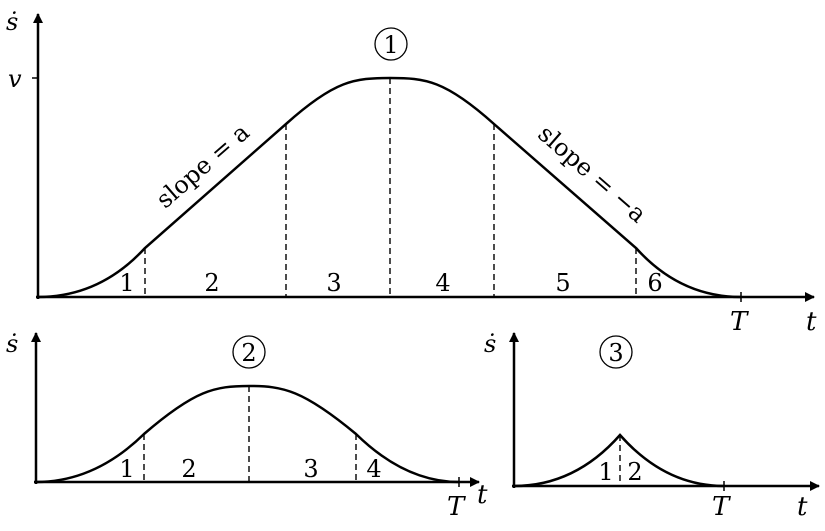 Image resolution: width=825 pixels, height=531 pixels. I want to click on v-label: v, so click(15, 79).